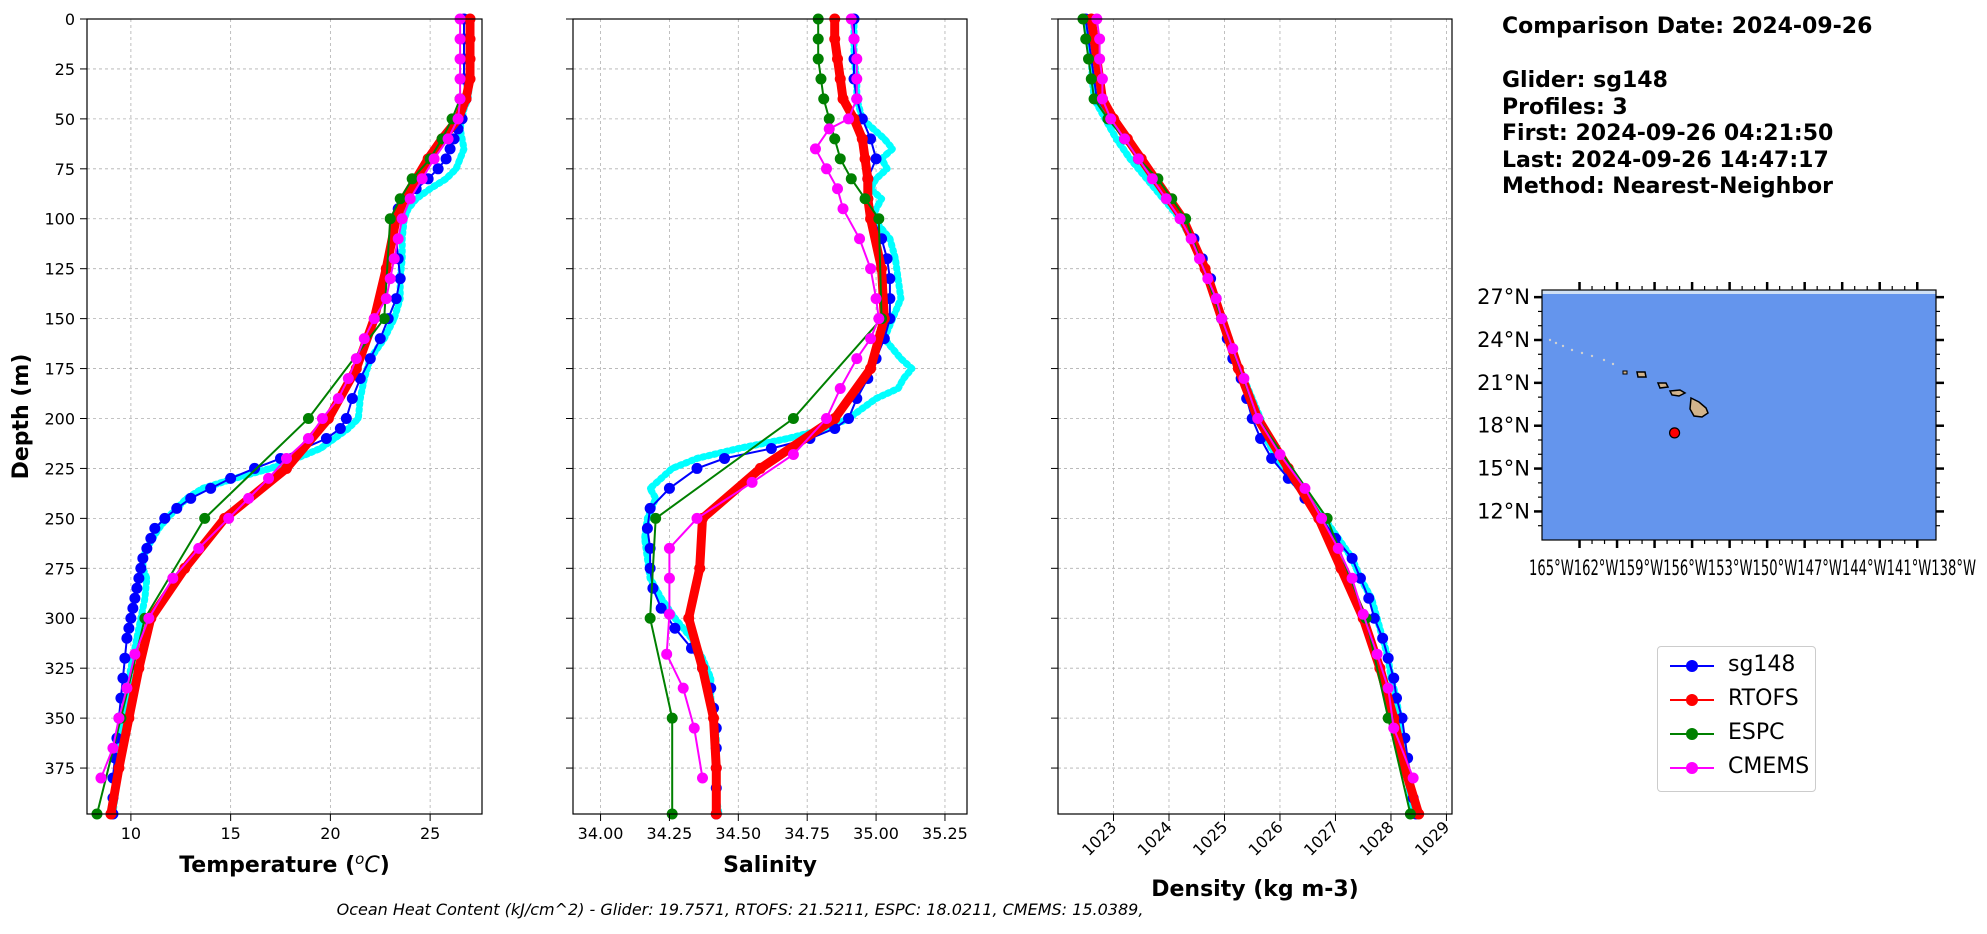  I want to click on x-tick-label: 1024, so click(1155, 838).